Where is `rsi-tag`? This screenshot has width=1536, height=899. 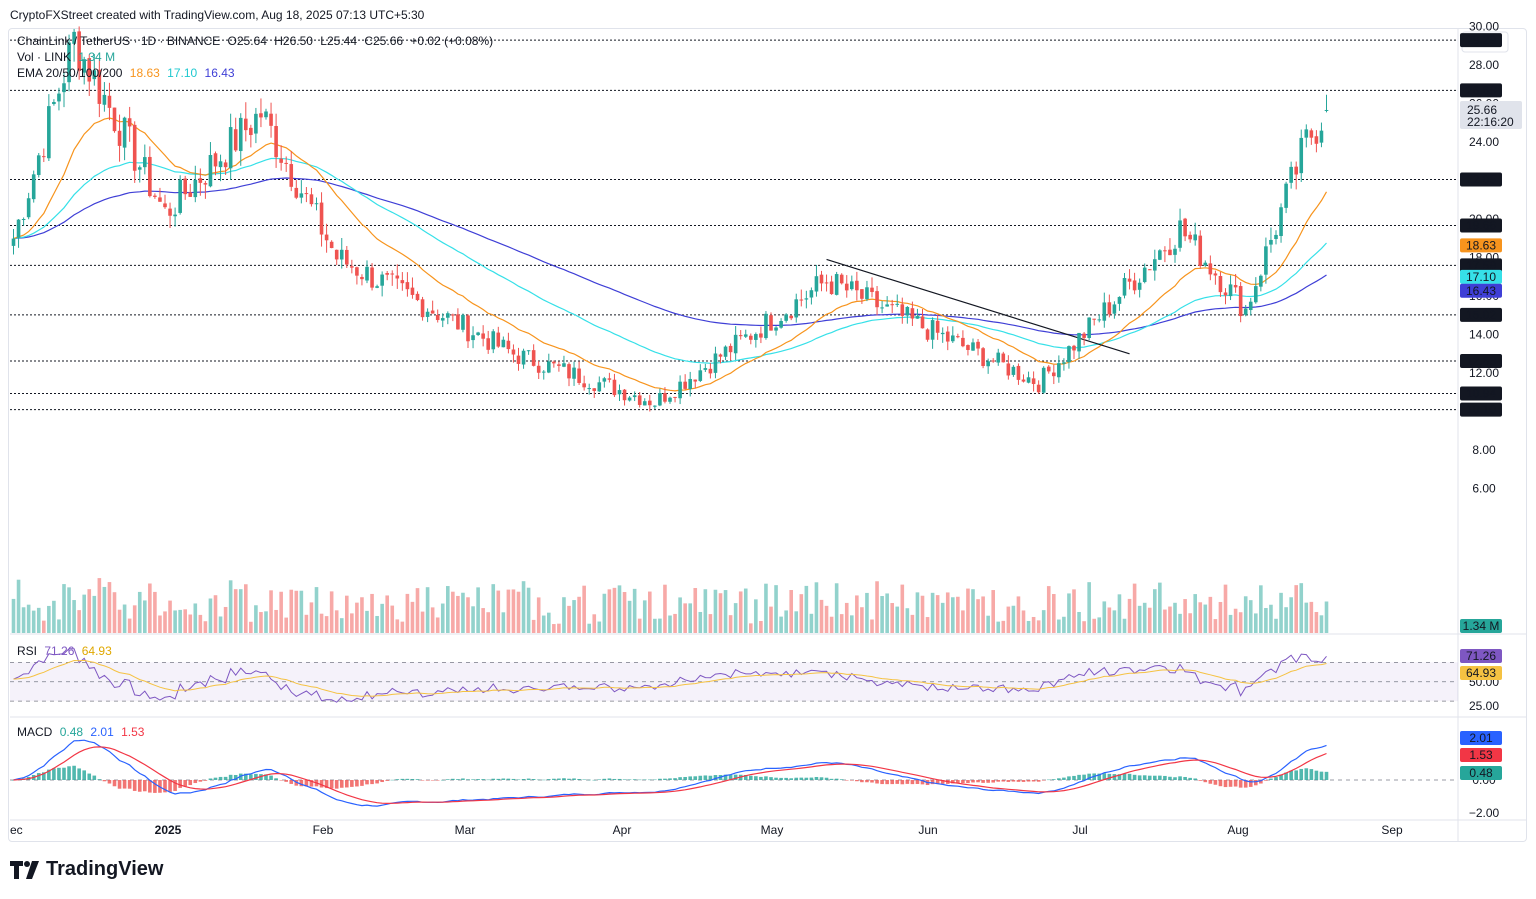
rsi-tag is located at coordinates (1481, 656).